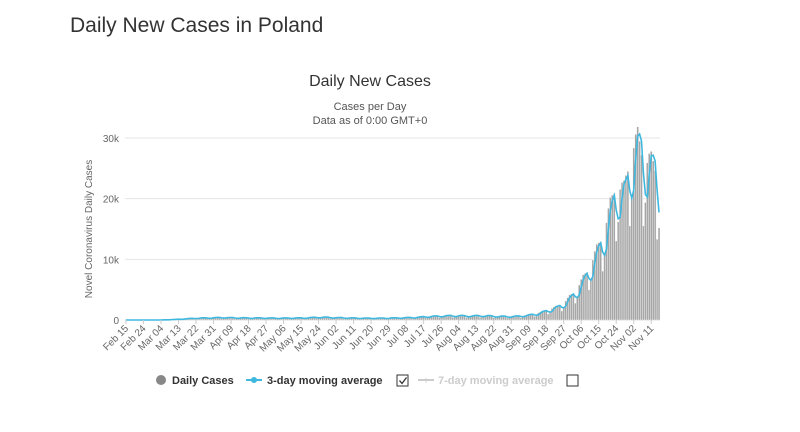 This screenshot has width=800, height=432. What do you see at coordinates (203, 381) in the screenshot?
I see `legend-label-daily-cases: Daily Cases` at bounding box center [203, 381].